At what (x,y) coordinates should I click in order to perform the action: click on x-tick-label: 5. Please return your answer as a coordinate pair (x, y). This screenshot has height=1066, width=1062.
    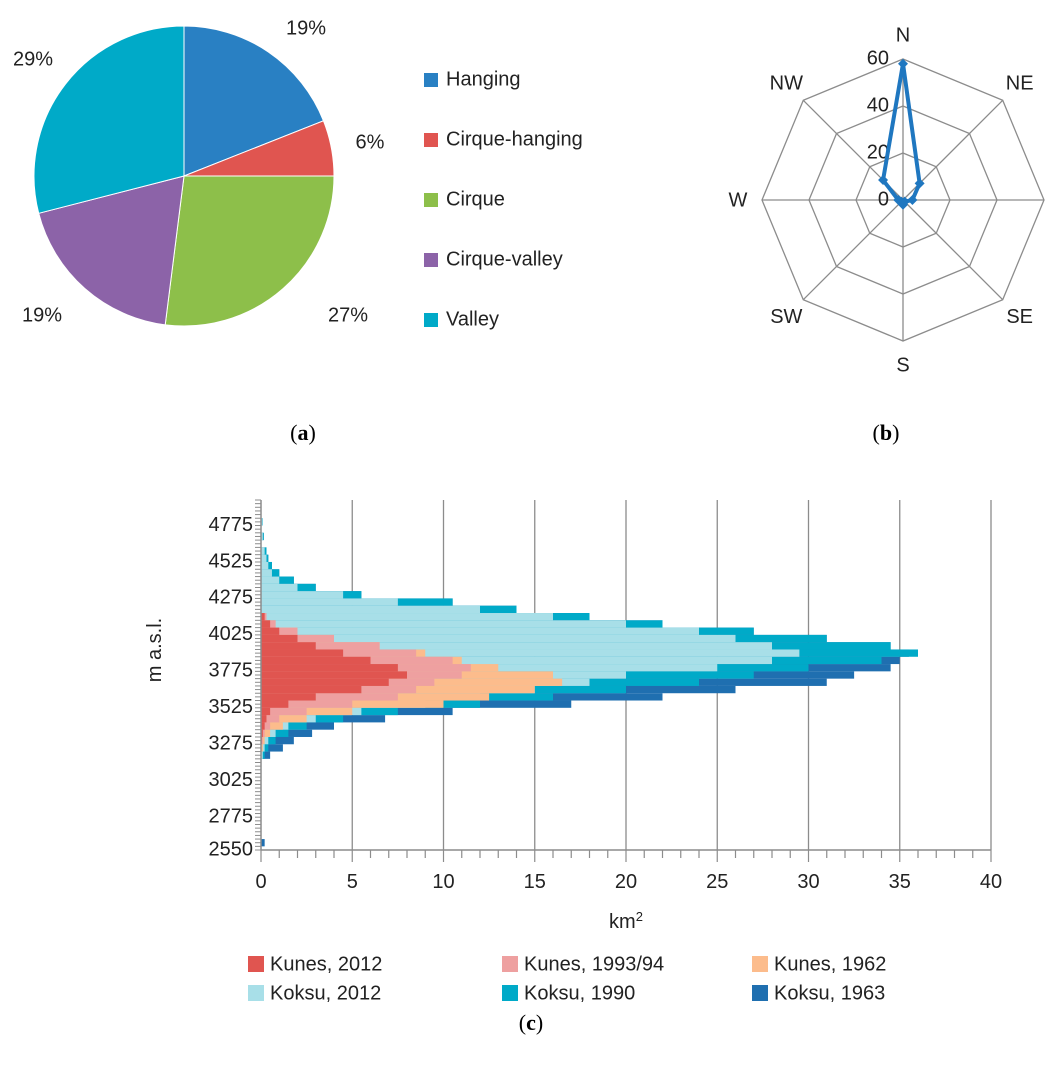
    Looking at the image, I should click on (352, 882).